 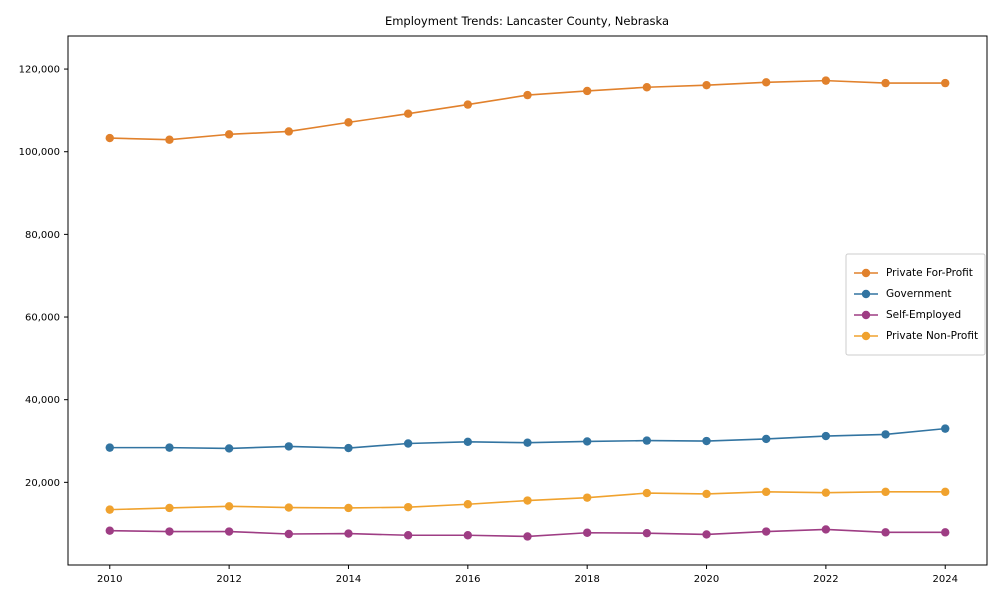 I want to click on y-tick-label: 80,000, so click(x=42, y=235).